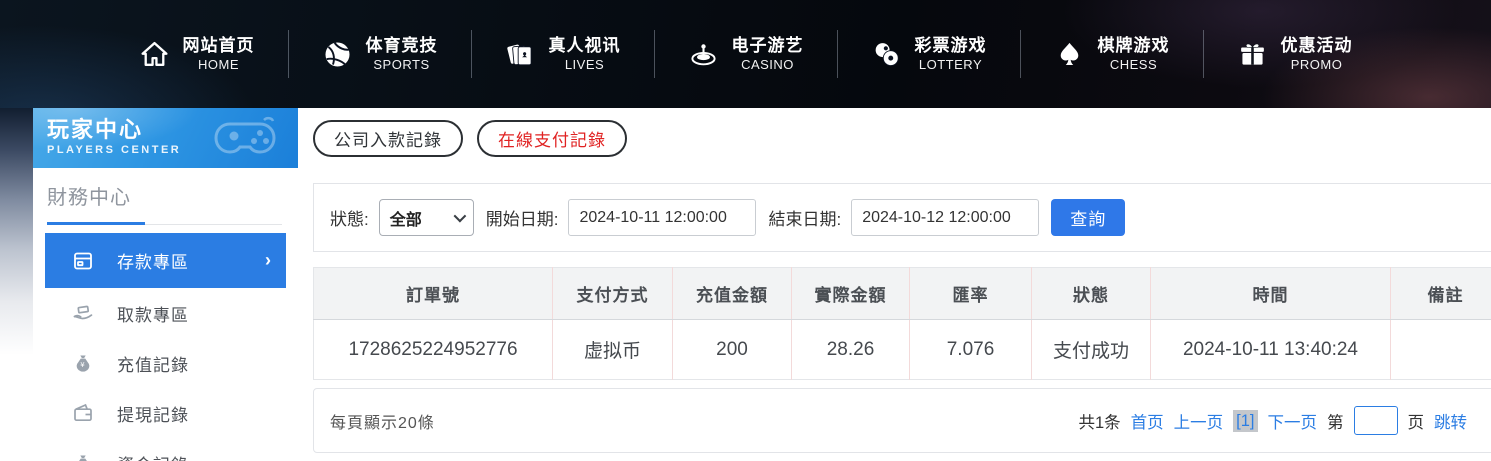 The image size is (1491, 461). I want to click on section-underline, so click(165, 223).